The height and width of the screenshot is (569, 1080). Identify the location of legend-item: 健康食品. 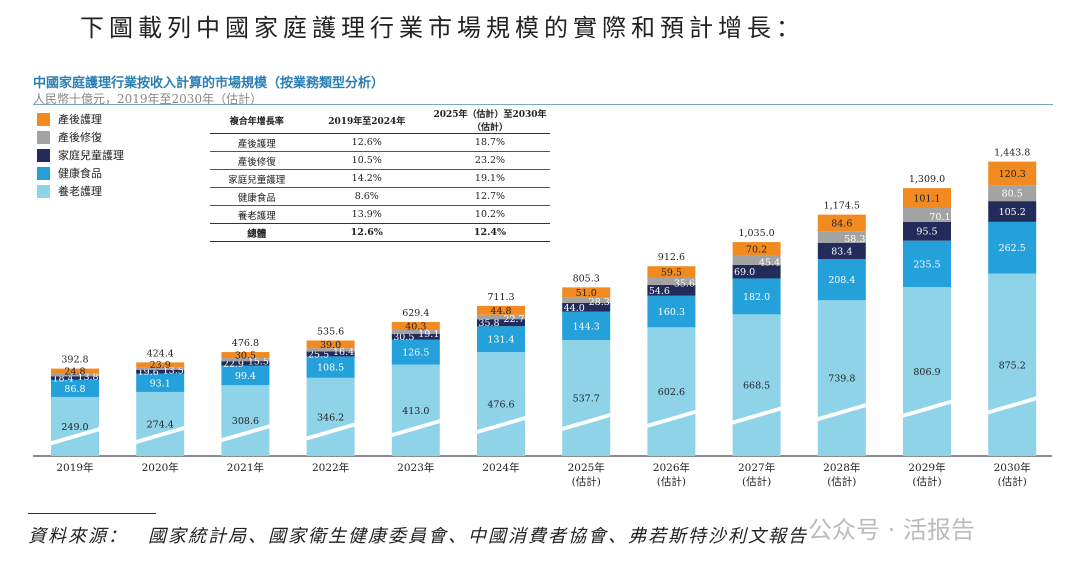
(80, 173).